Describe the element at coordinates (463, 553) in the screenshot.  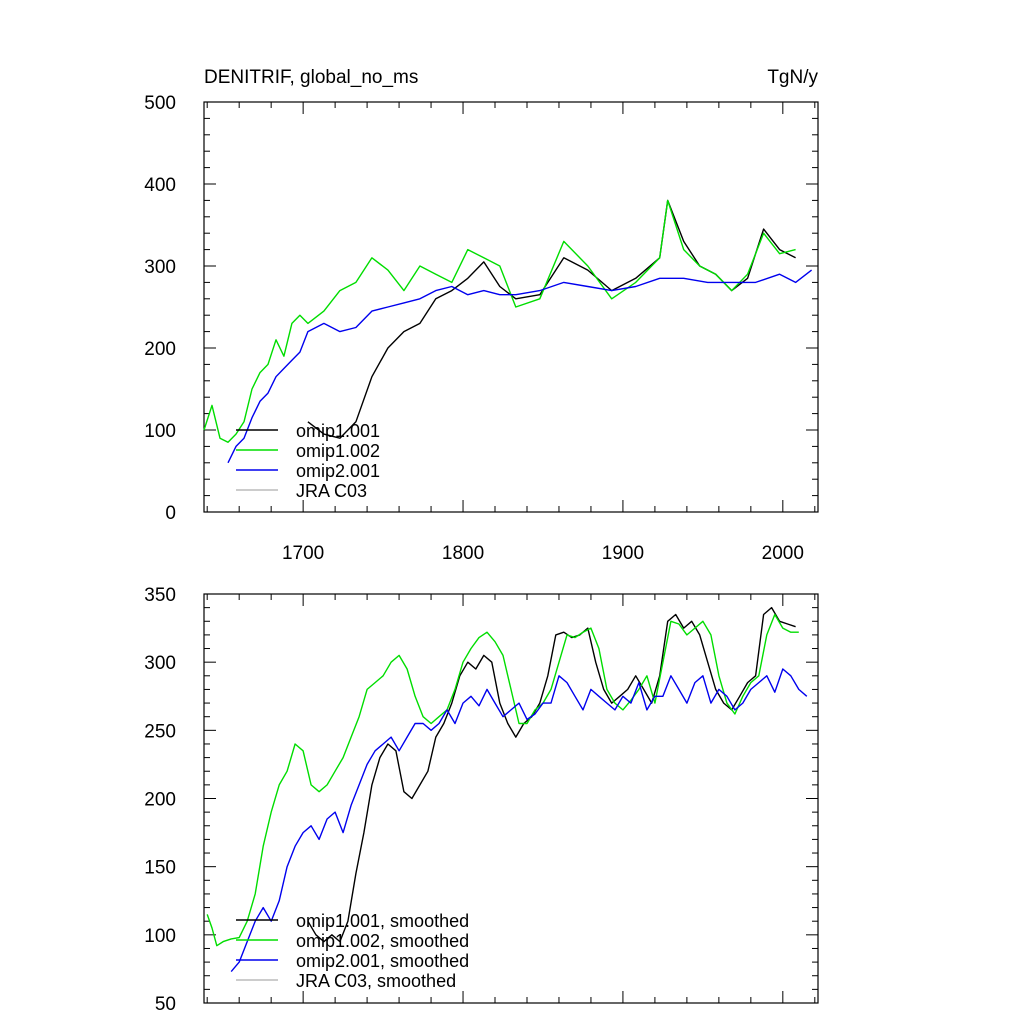
I see `x-tick-label: 1800` at that location.